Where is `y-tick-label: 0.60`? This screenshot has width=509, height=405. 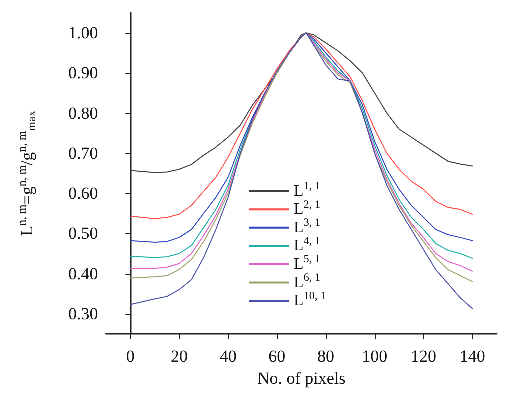
y-tick-label: 0.60 is located at coordinates (83, 194).